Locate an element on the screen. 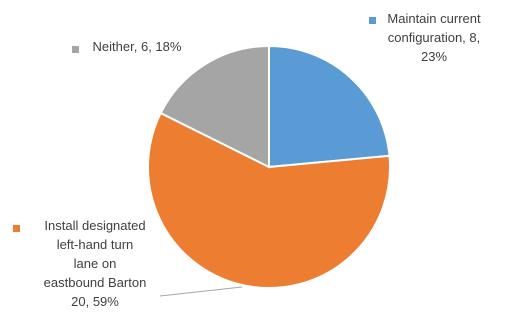 The height and width of the screenshot is (320, 508). data-label-2-line-0: Neither, 6, 18% is located at coordinates (137, 46).